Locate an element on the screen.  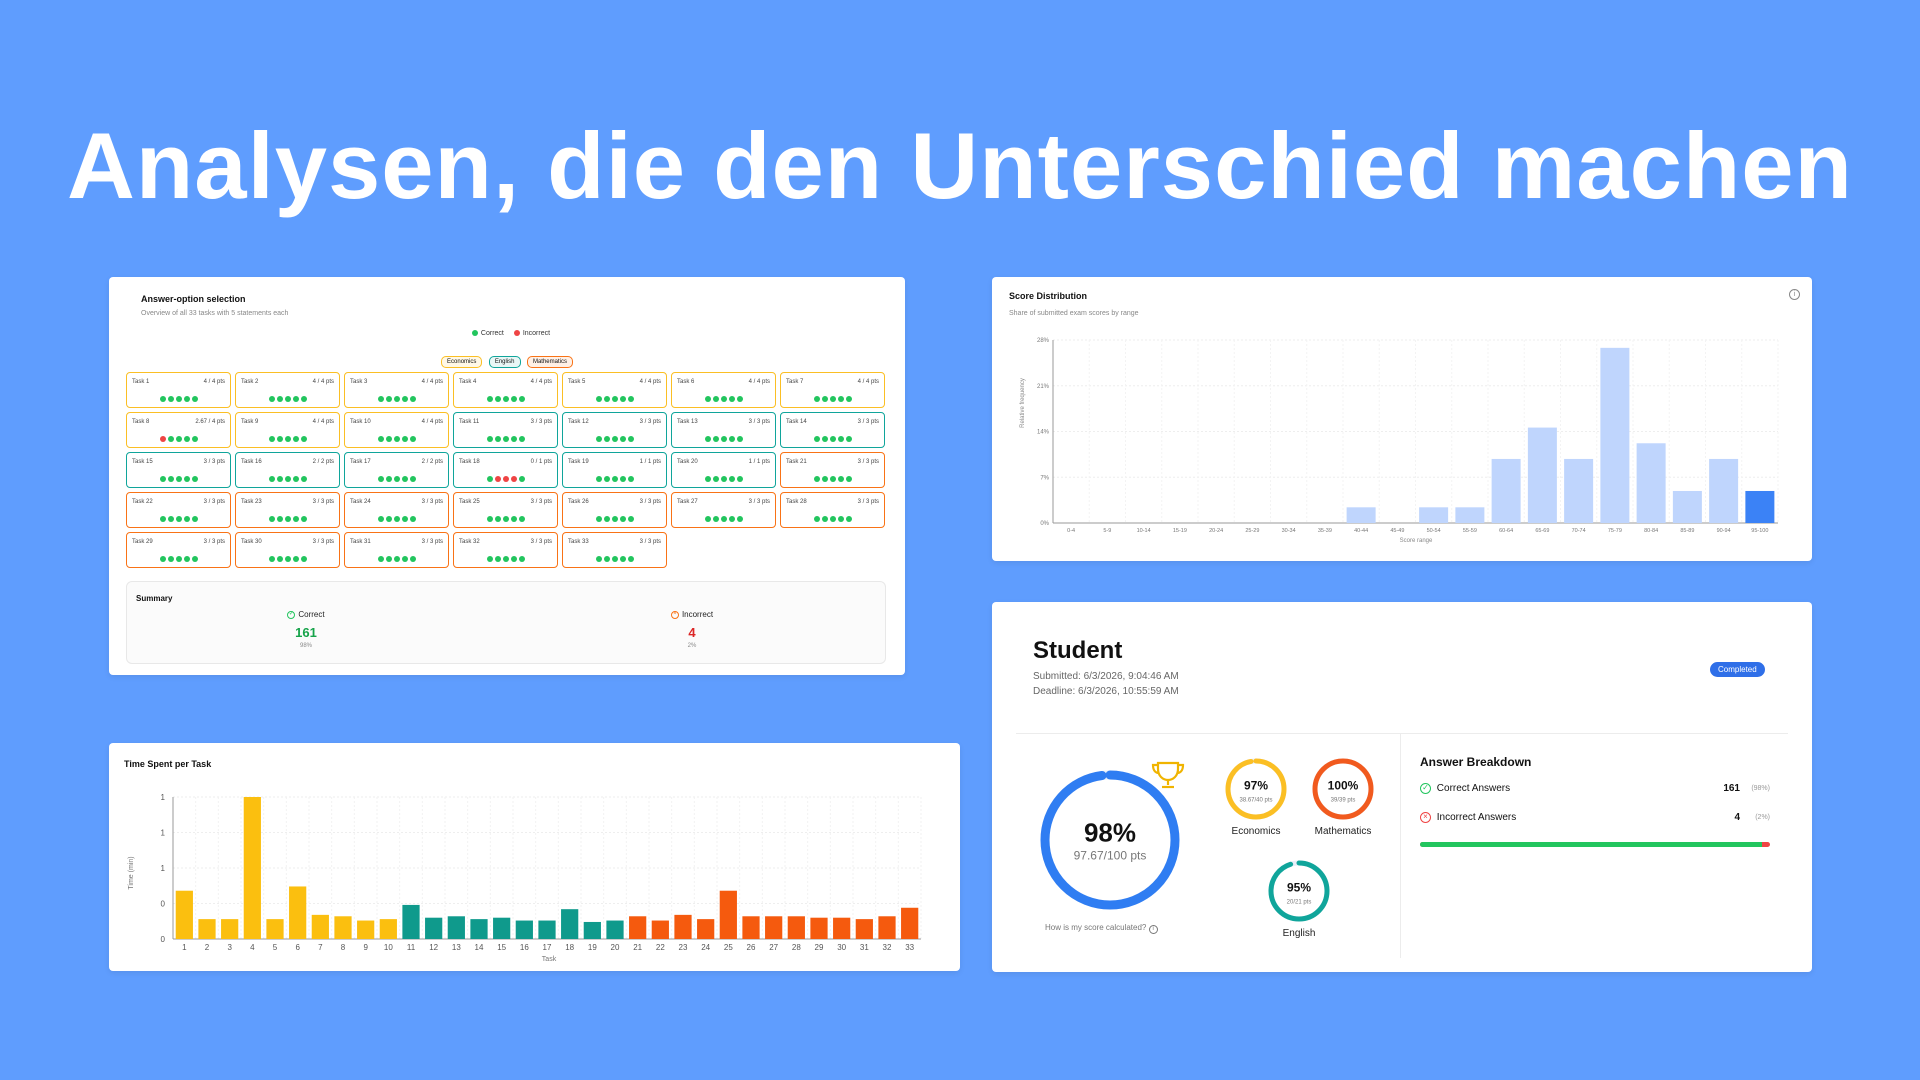
task-card: Task 6 4 / 4 pts is located at coordinates (723, 390).